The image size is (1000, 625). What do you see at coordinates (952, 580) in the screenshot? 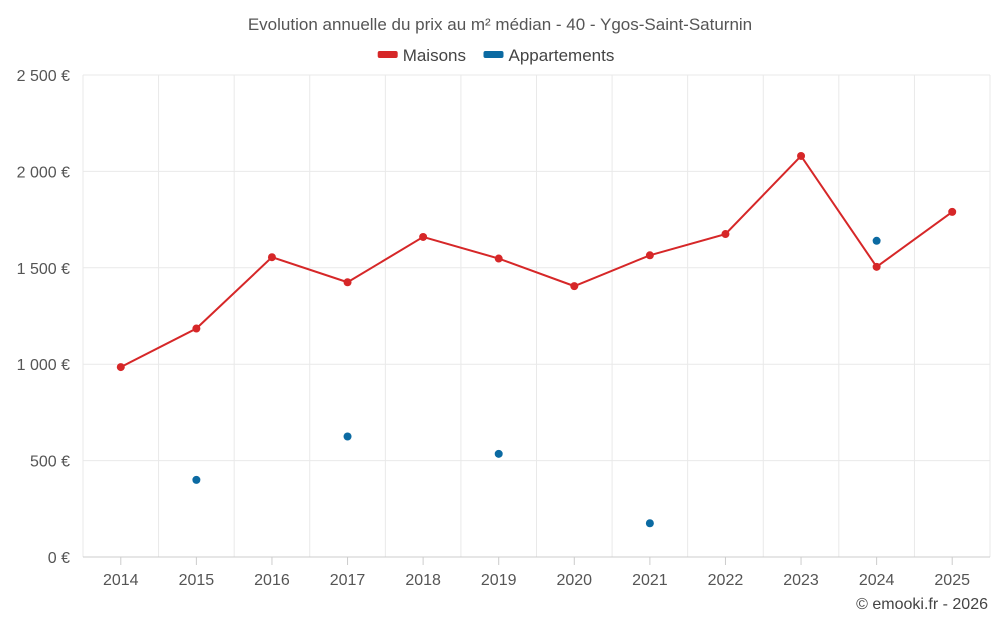
I see `x-tick-label: 2025` at bounding box center [952, 580].